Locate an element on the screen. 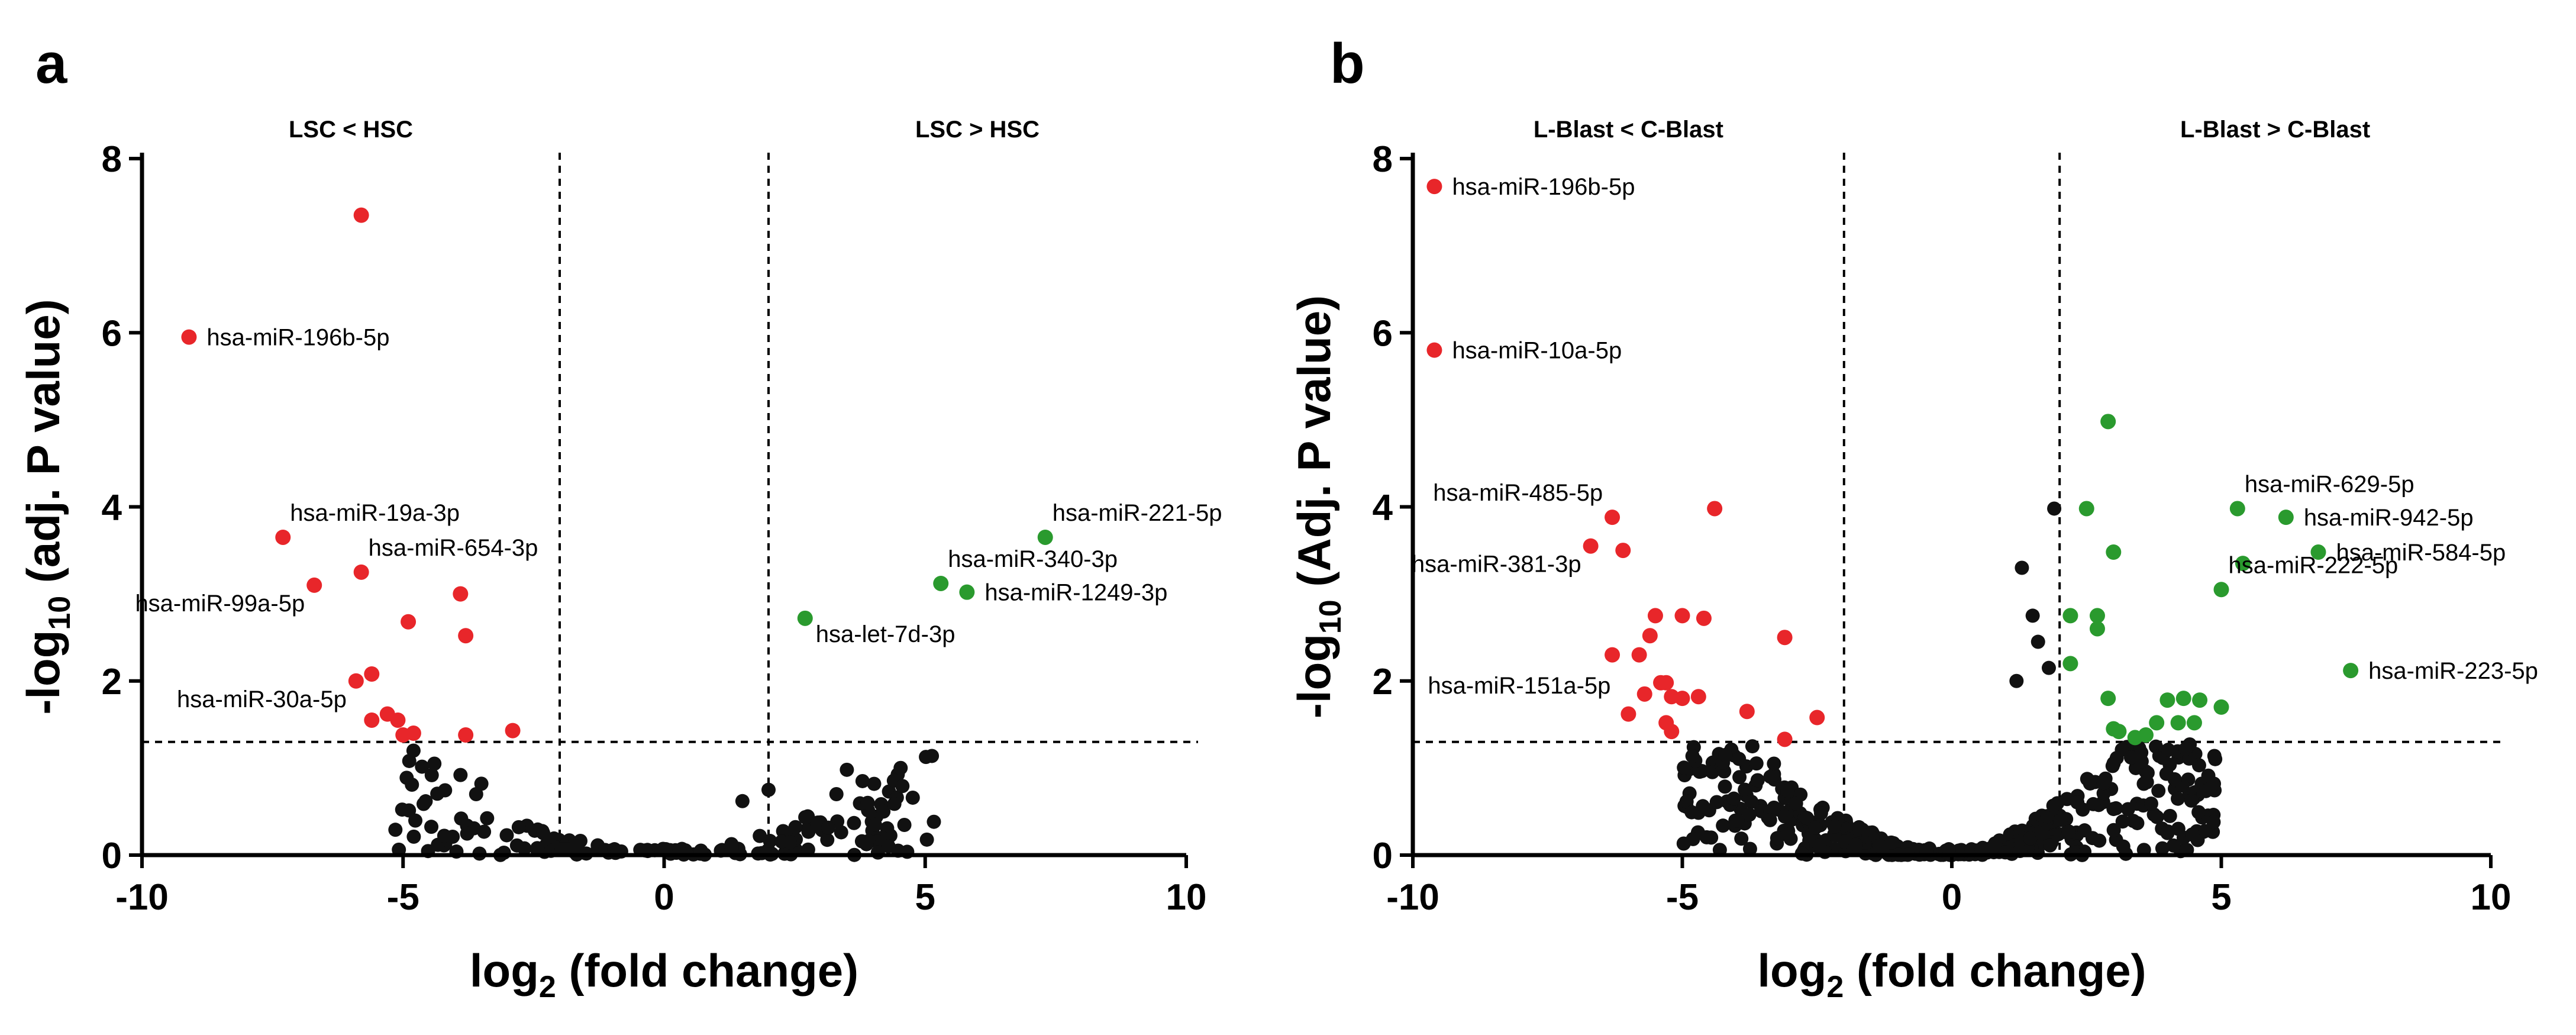 This screenshot has width=2576, height=1035. series-down is located at coordinates (1625, 463).